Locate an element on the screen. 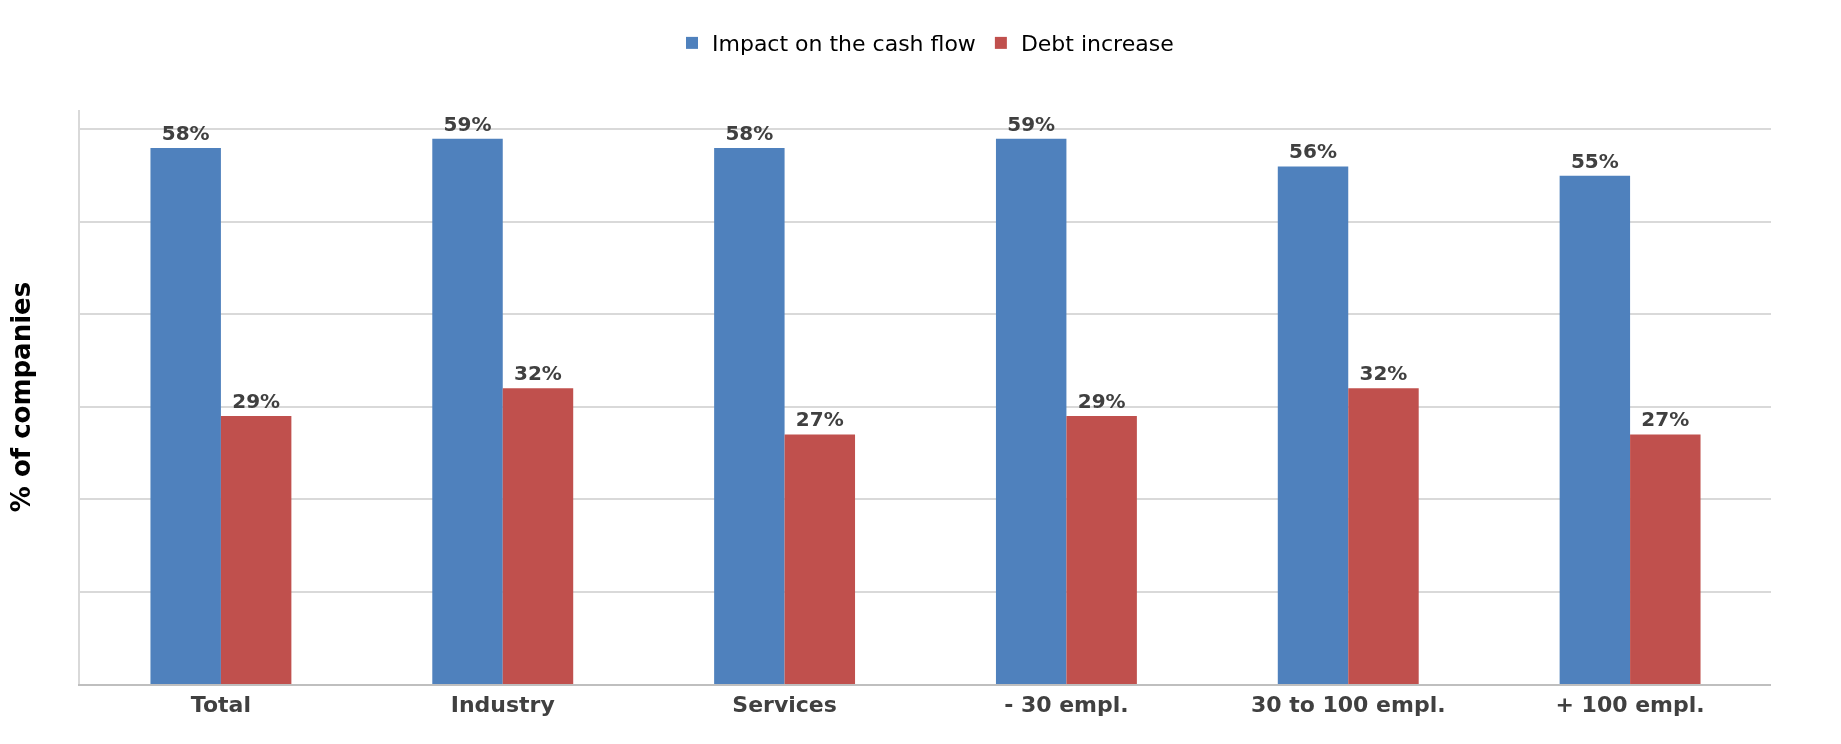 The height and width of the screenshot is (744, 1841). legend-label: Impact on the cash flow is located at coordinates (844, 44).